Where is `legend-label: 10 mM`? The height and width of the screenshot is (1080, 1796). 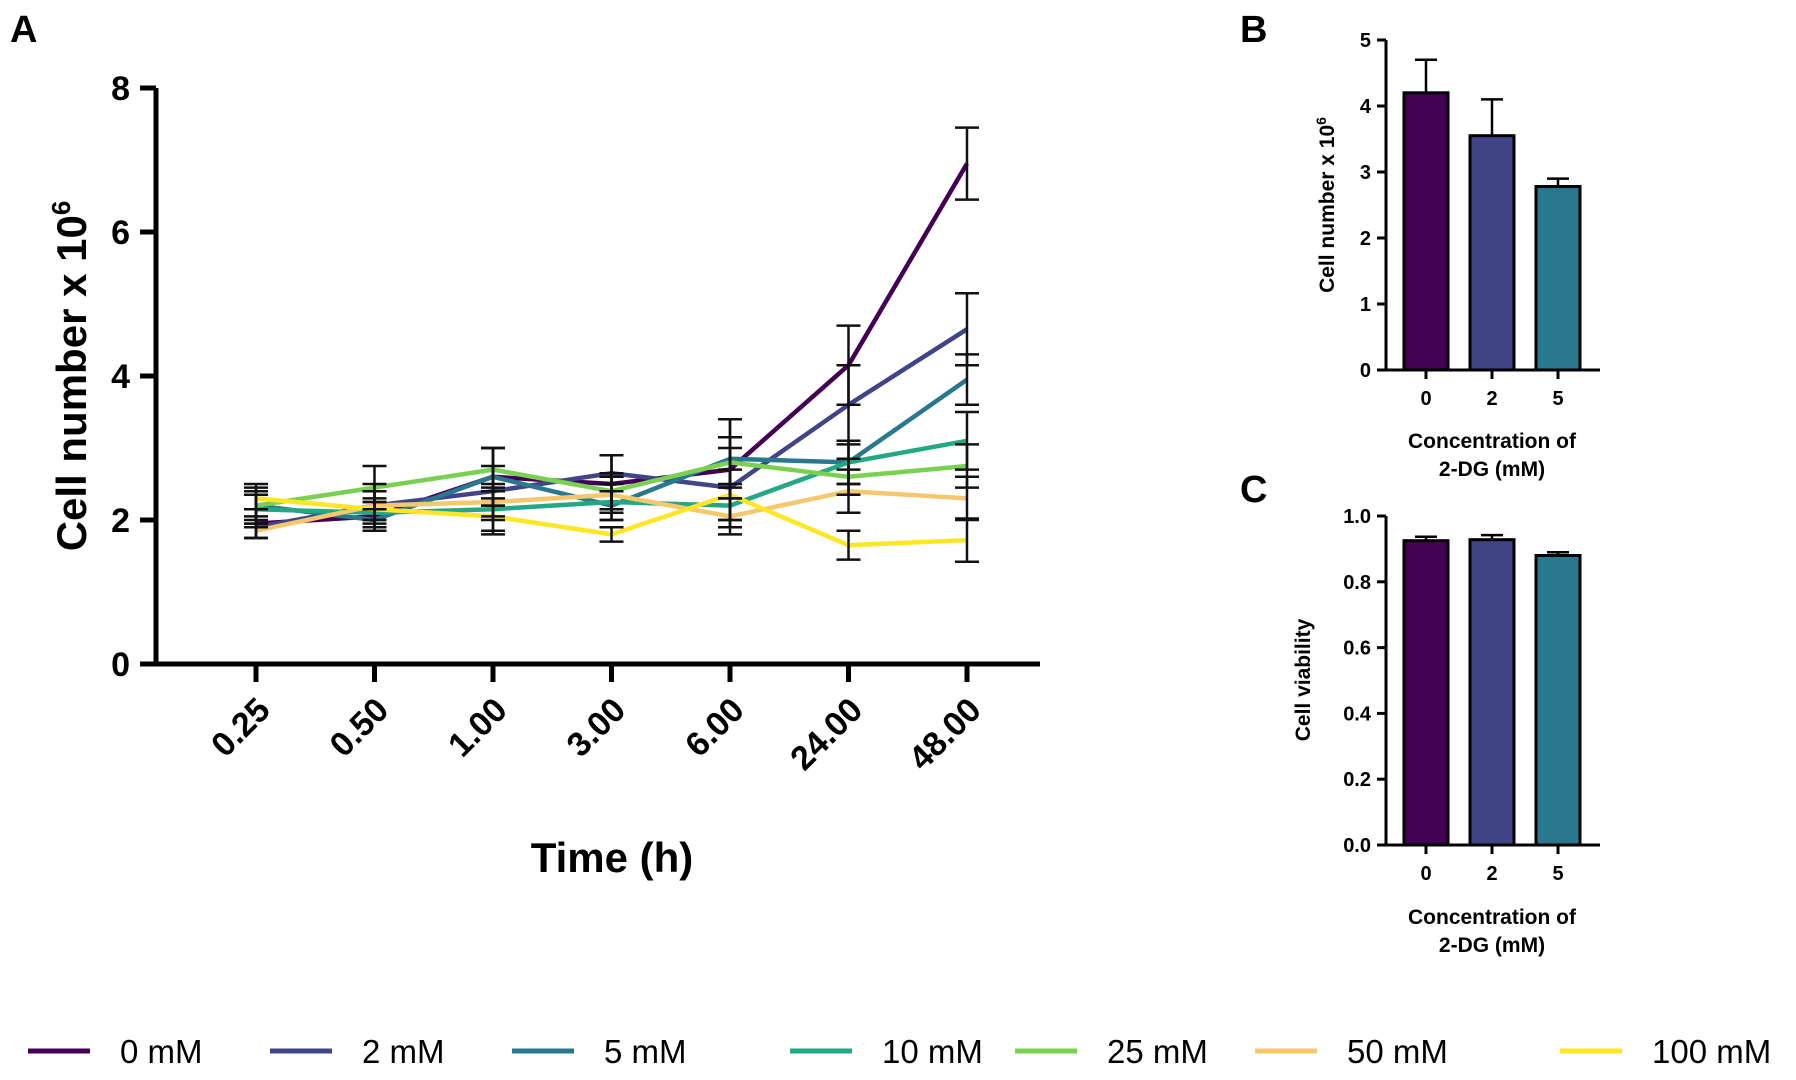
legend-label: 10 mM is located at coordinates (932, 1051).